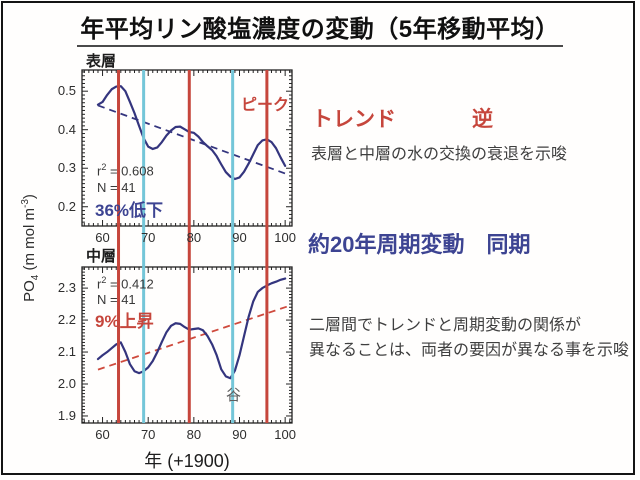  What do you see at coordinates (125, 283) in the screenshot?
I see `middle-r-squared: r2 = 0.412` at bounding box center [125, 283].